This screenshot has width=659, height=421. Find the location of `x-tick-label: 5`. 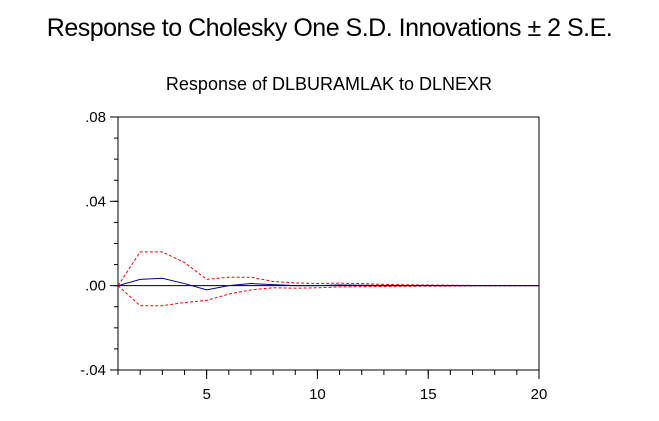

x-tick-label: 5 is located at coordinates (206, 394).